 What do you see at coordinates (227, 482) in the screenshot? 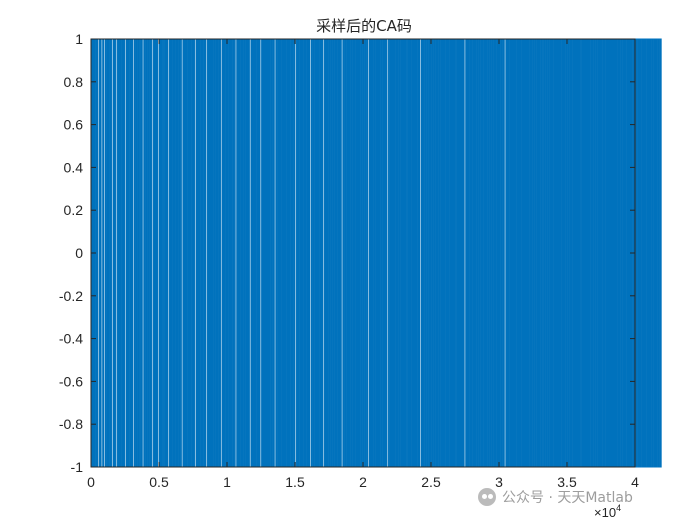
I see `x-tick-label: 1` at bounding box center [227, 482].